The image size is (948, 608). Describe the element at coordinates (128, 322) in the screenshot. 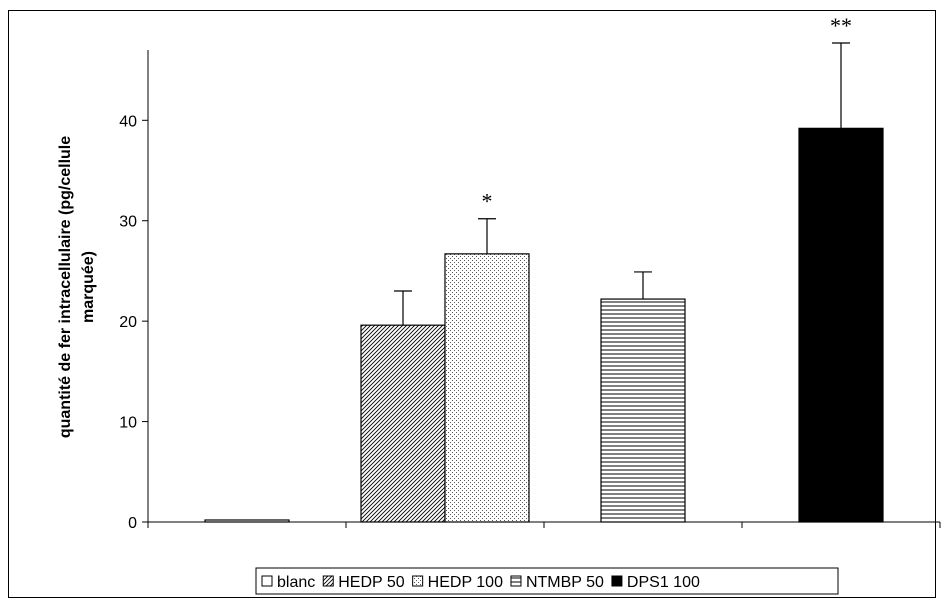

I see `y-tick-label: 20` at that location.